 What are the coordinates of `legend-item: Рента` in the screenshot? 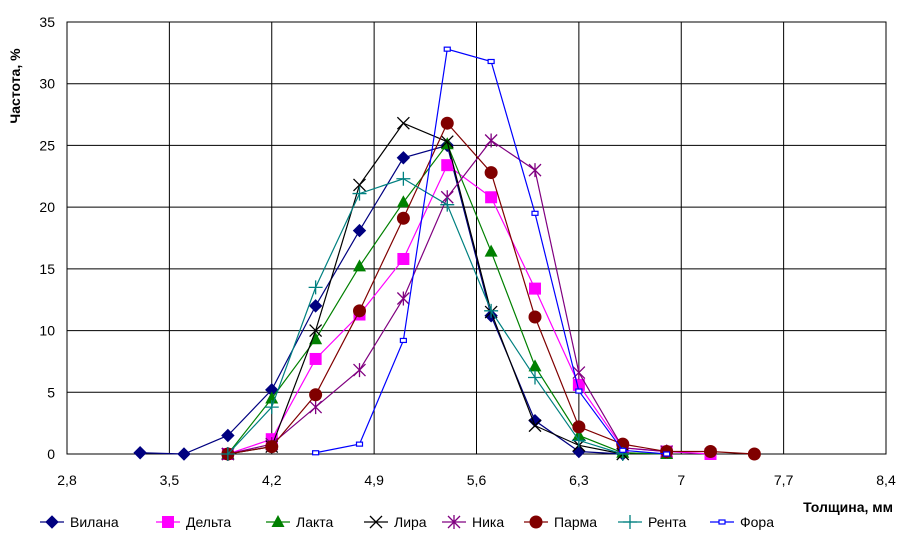 It's located at (652, 522).